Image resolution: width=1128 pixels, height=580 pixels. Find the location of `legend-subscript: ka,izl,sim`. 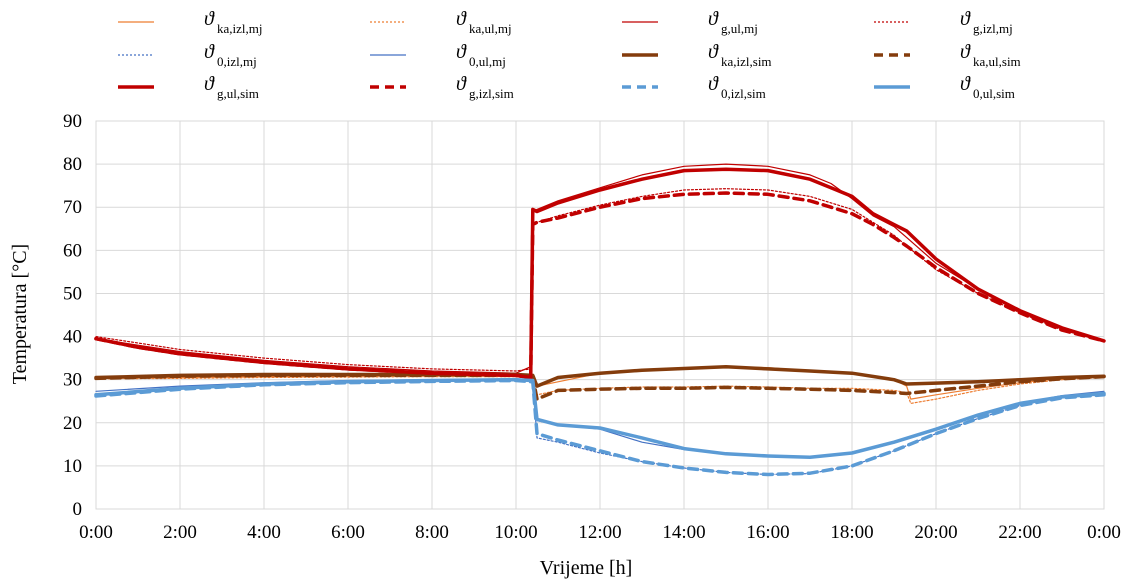

legend-subscript: ka,izl,sim is located at coordinates (746, 61).